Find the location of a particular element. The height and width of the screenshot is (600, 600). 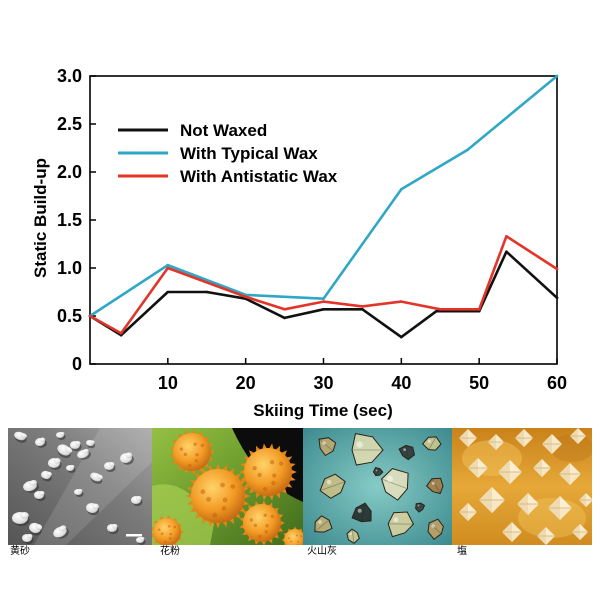

legend-label: With Antistatic Wax is located at coordinates (259, 176).